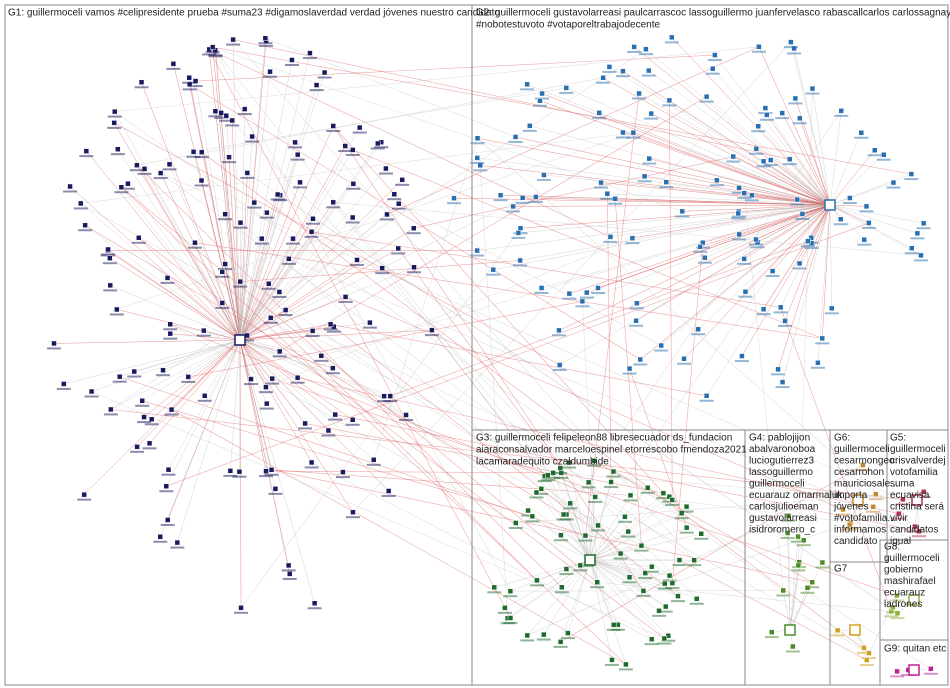 This screenshot has height=688, width=950. Describe the element at coordinates (900, 541) in the screenshot. I see `group-label: igual` at that location.